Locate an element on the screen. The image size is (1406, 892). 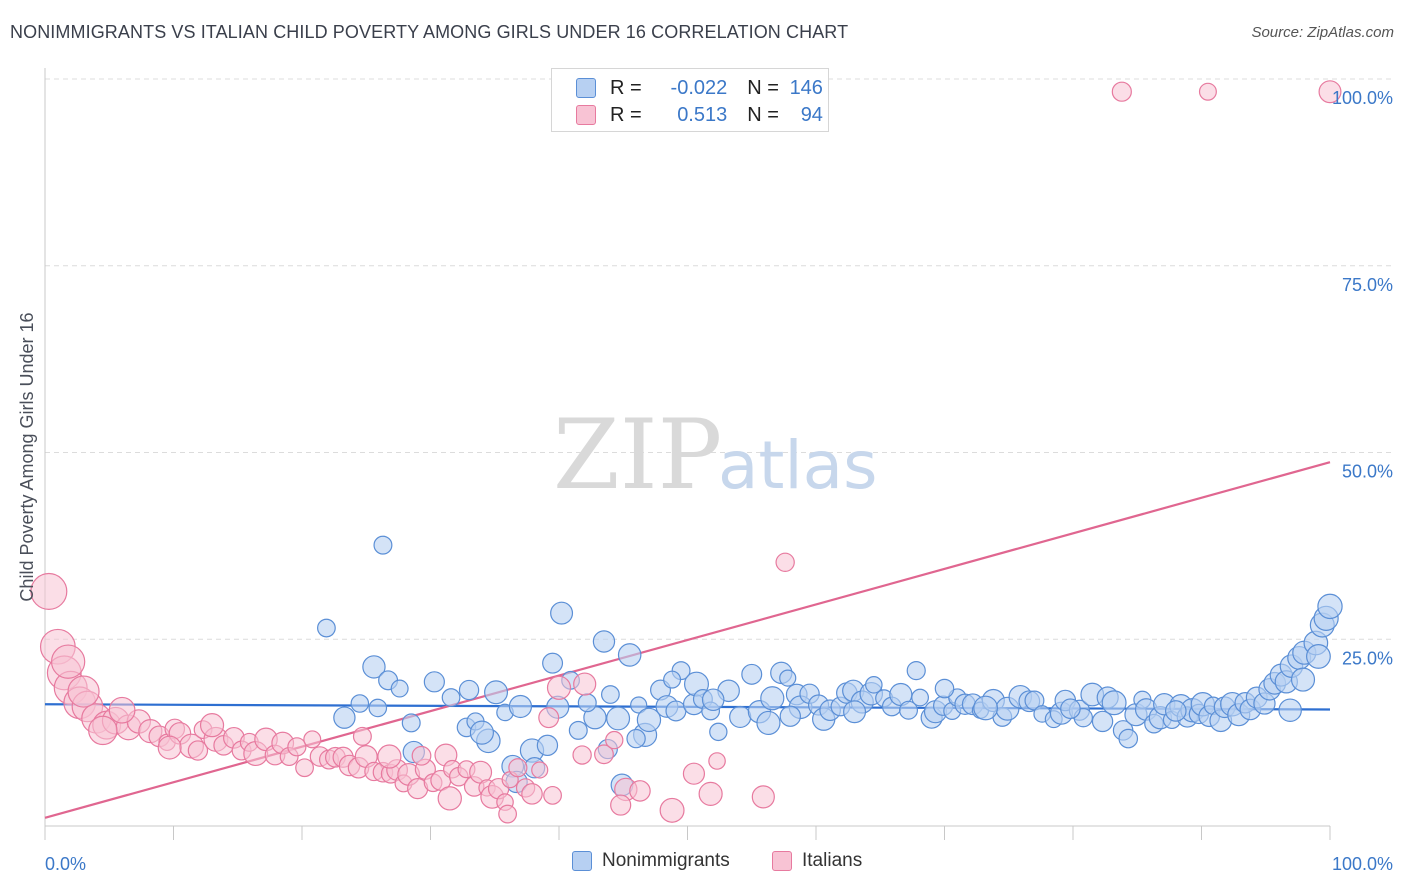
legend-row-italians: R = 0.513 N = 94 is located at coordinates (699, 115).